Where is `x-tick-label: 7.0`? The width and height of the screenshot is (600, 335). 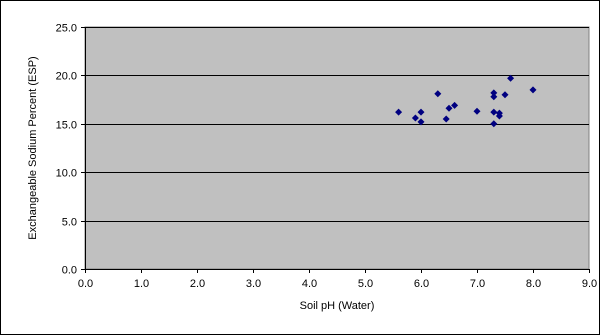 x-tick-label: 7.0 is located at coordinates (477, 284).